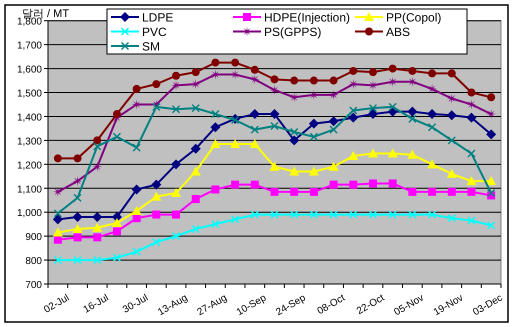 Image resolution: width=514 pixels, height=327 pixels. I want to click on legend-label: ABS, so click(398, 32).